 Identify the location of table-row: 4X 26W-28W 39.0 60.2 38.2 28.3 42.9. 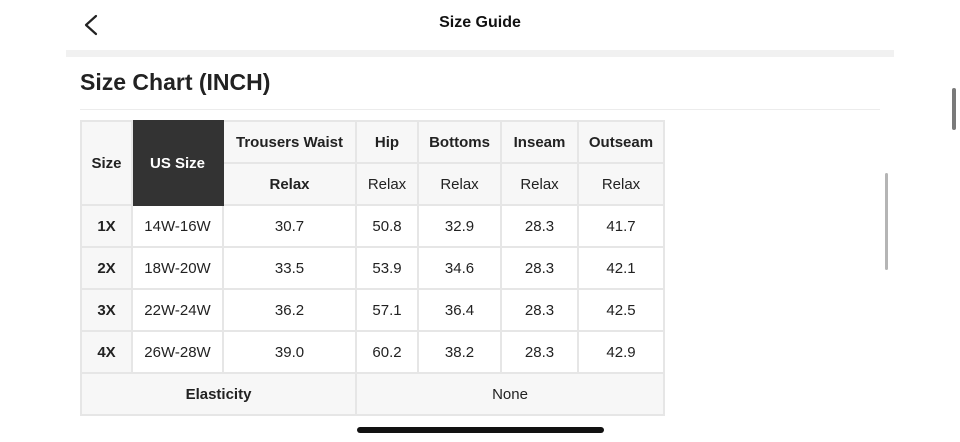
(372, 352).